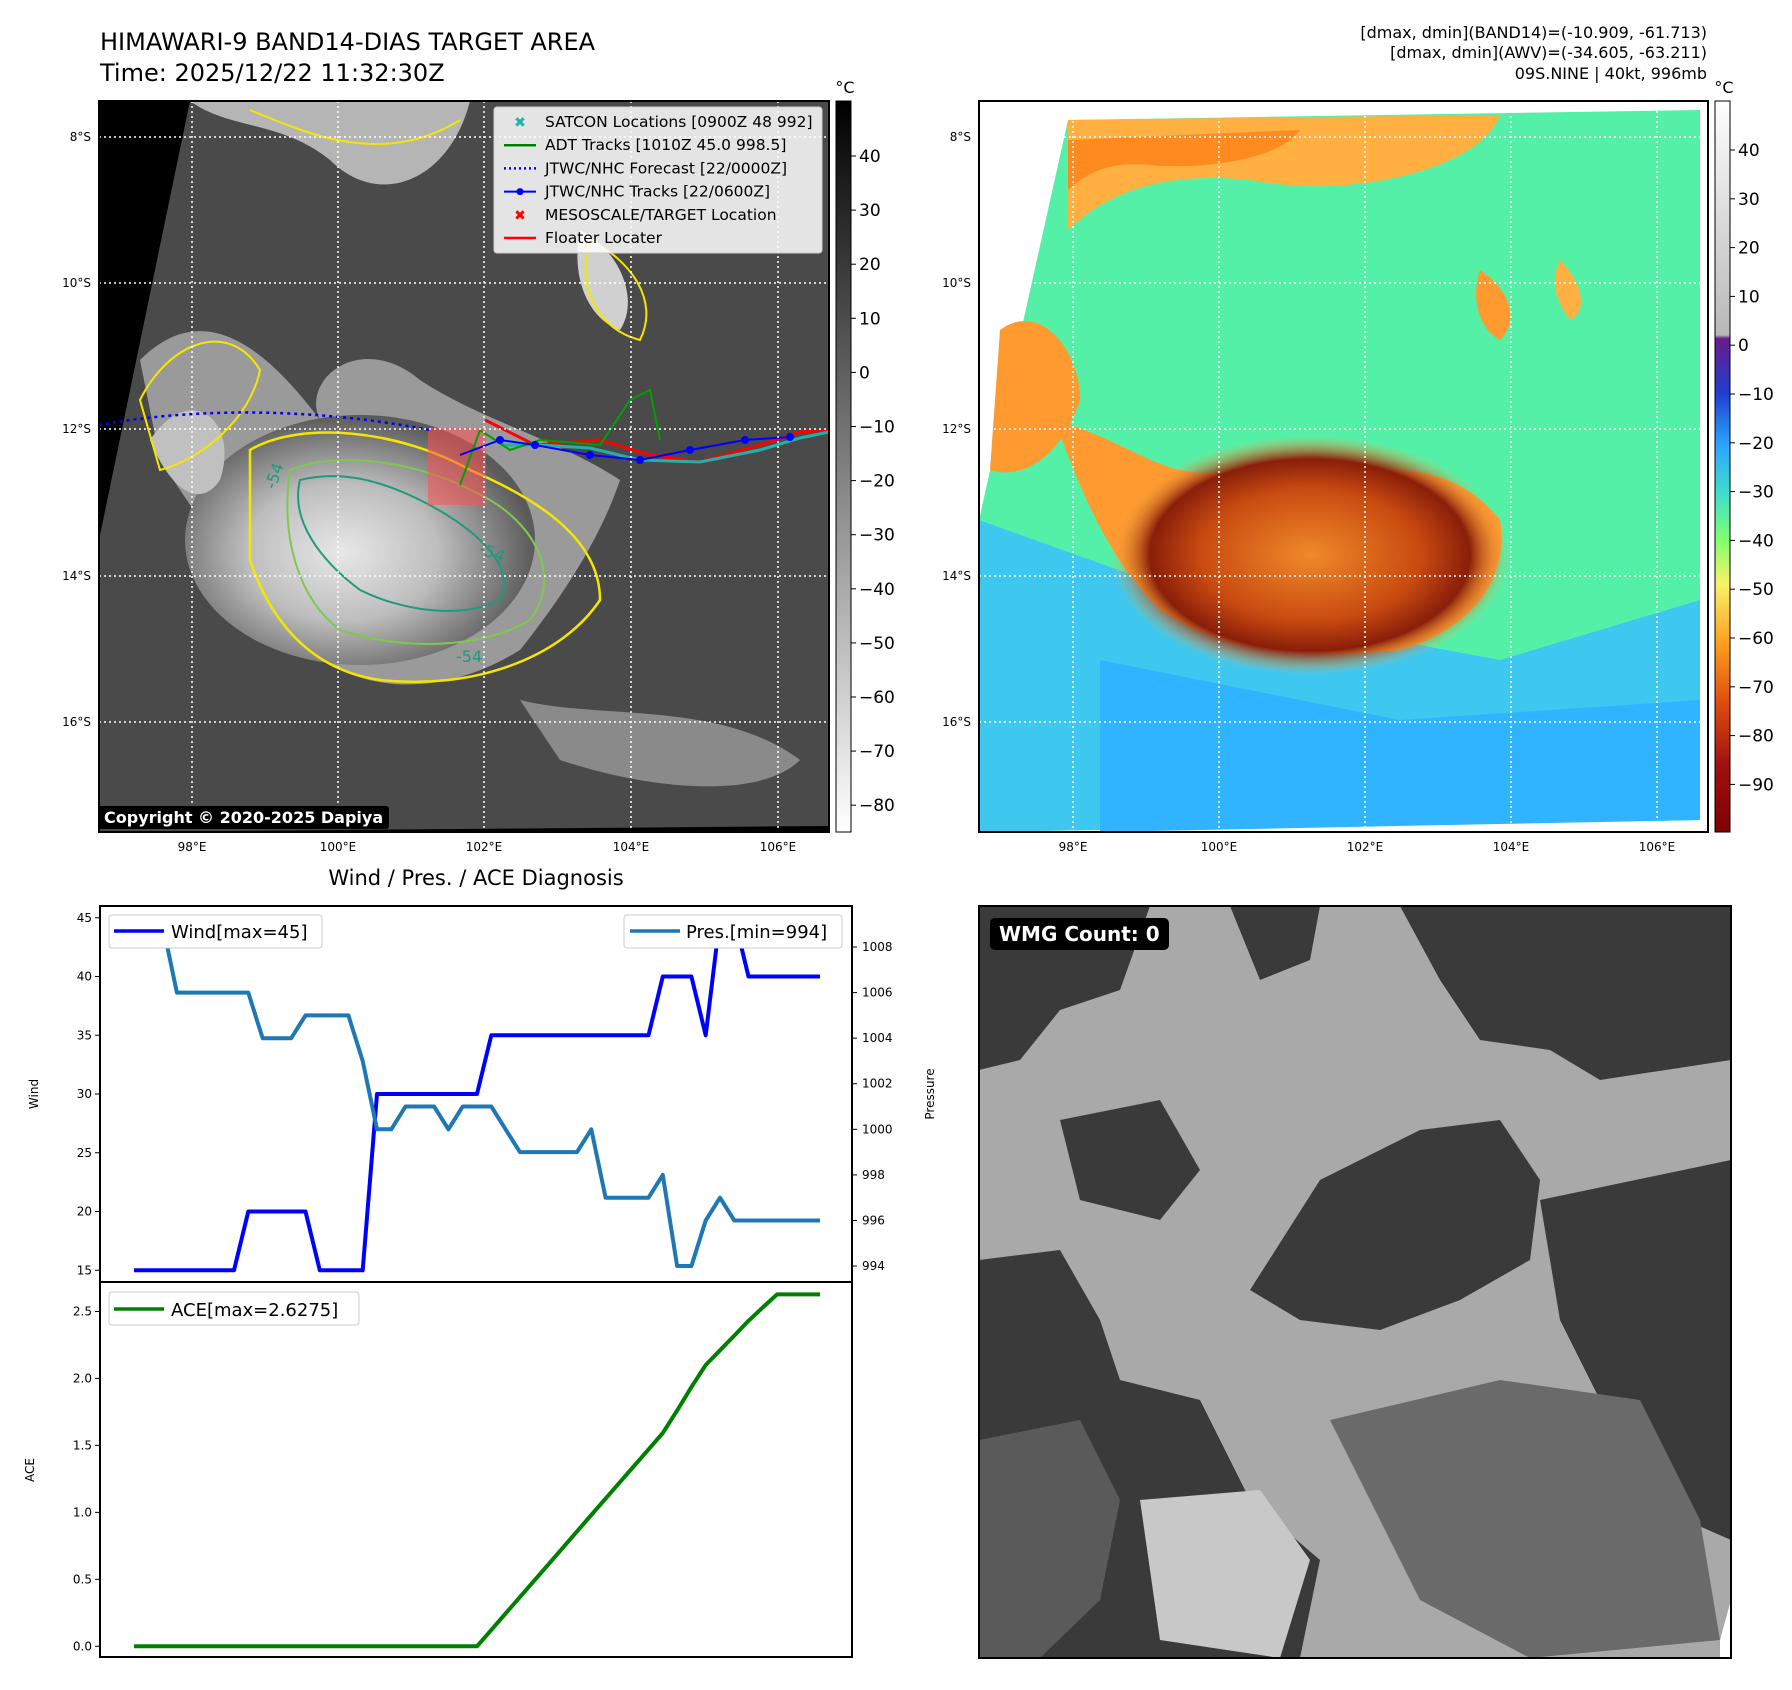 The height and width of the screenshot is (1690, 1792). I want to click on axis-tick-label: 40, so click(84, 977).